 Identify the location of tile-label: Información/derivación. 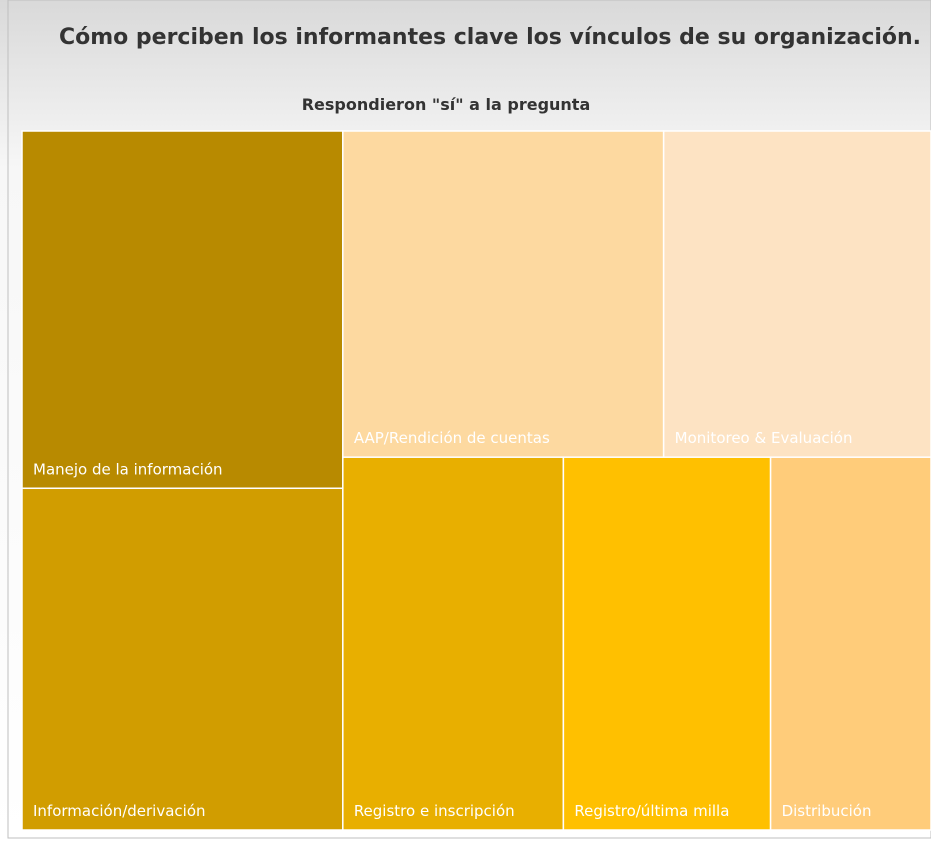
(119, 811).